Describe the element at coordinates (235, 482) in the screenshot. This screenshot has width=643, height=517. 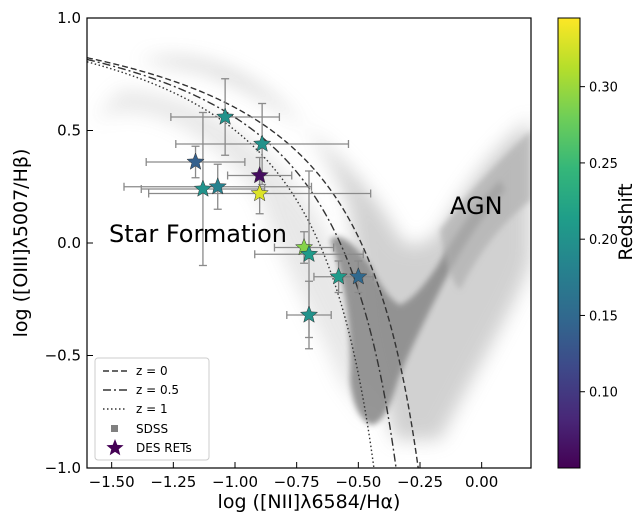
I see `x-tick-label: −1.00` at that location.